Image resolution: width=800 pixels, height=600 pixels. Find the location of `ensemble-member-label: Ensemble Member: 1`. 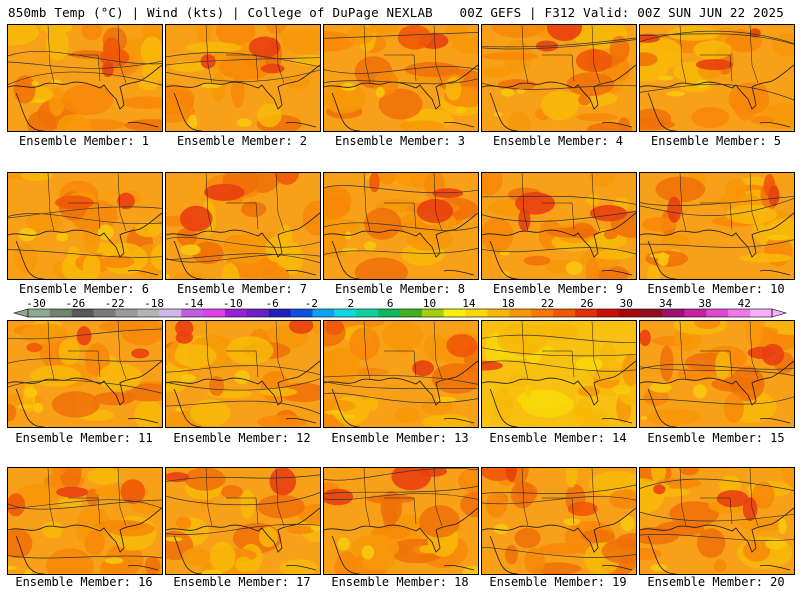

ensemble-member-label: Ensemble Member: 1 is located at coordinates (84, 141).